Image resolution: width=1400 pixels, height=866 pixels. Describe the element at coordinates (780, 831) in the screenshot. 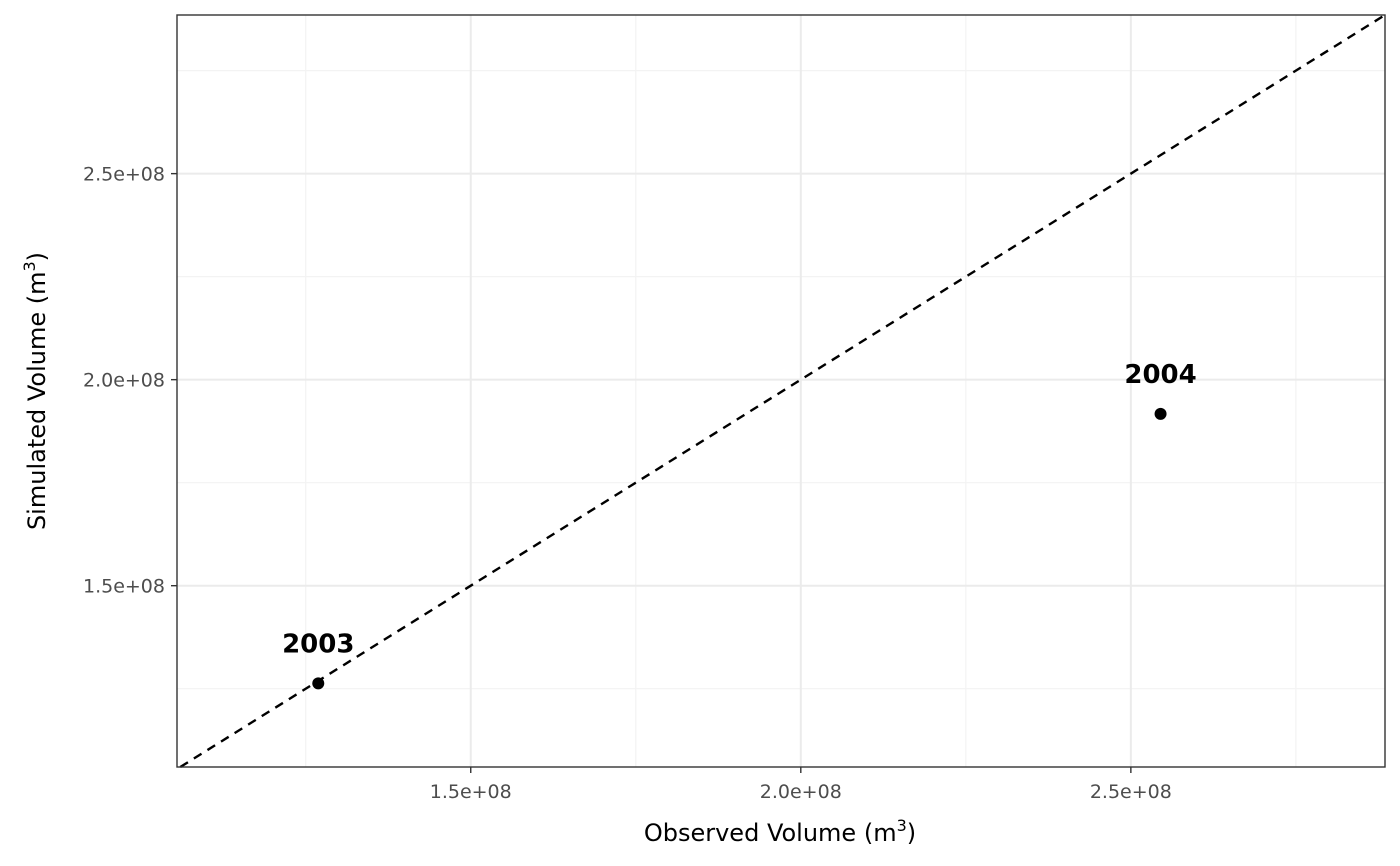

I see `x-axis-title: Observed Volume (m3)` at that location.